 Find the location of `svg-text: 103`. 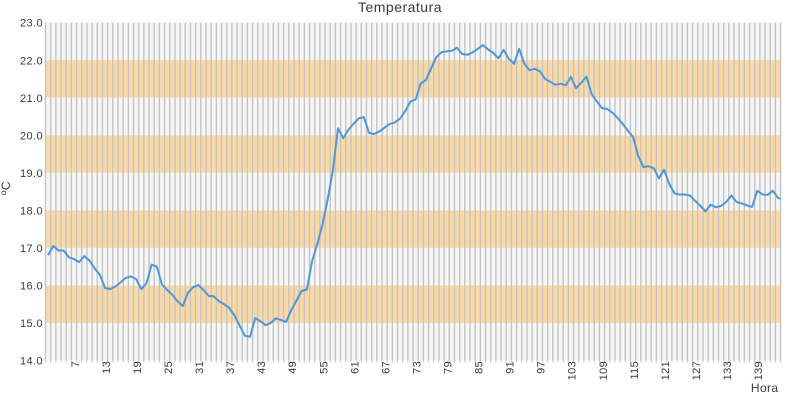

svg-text: 103 is located at coordinates (573, 371).